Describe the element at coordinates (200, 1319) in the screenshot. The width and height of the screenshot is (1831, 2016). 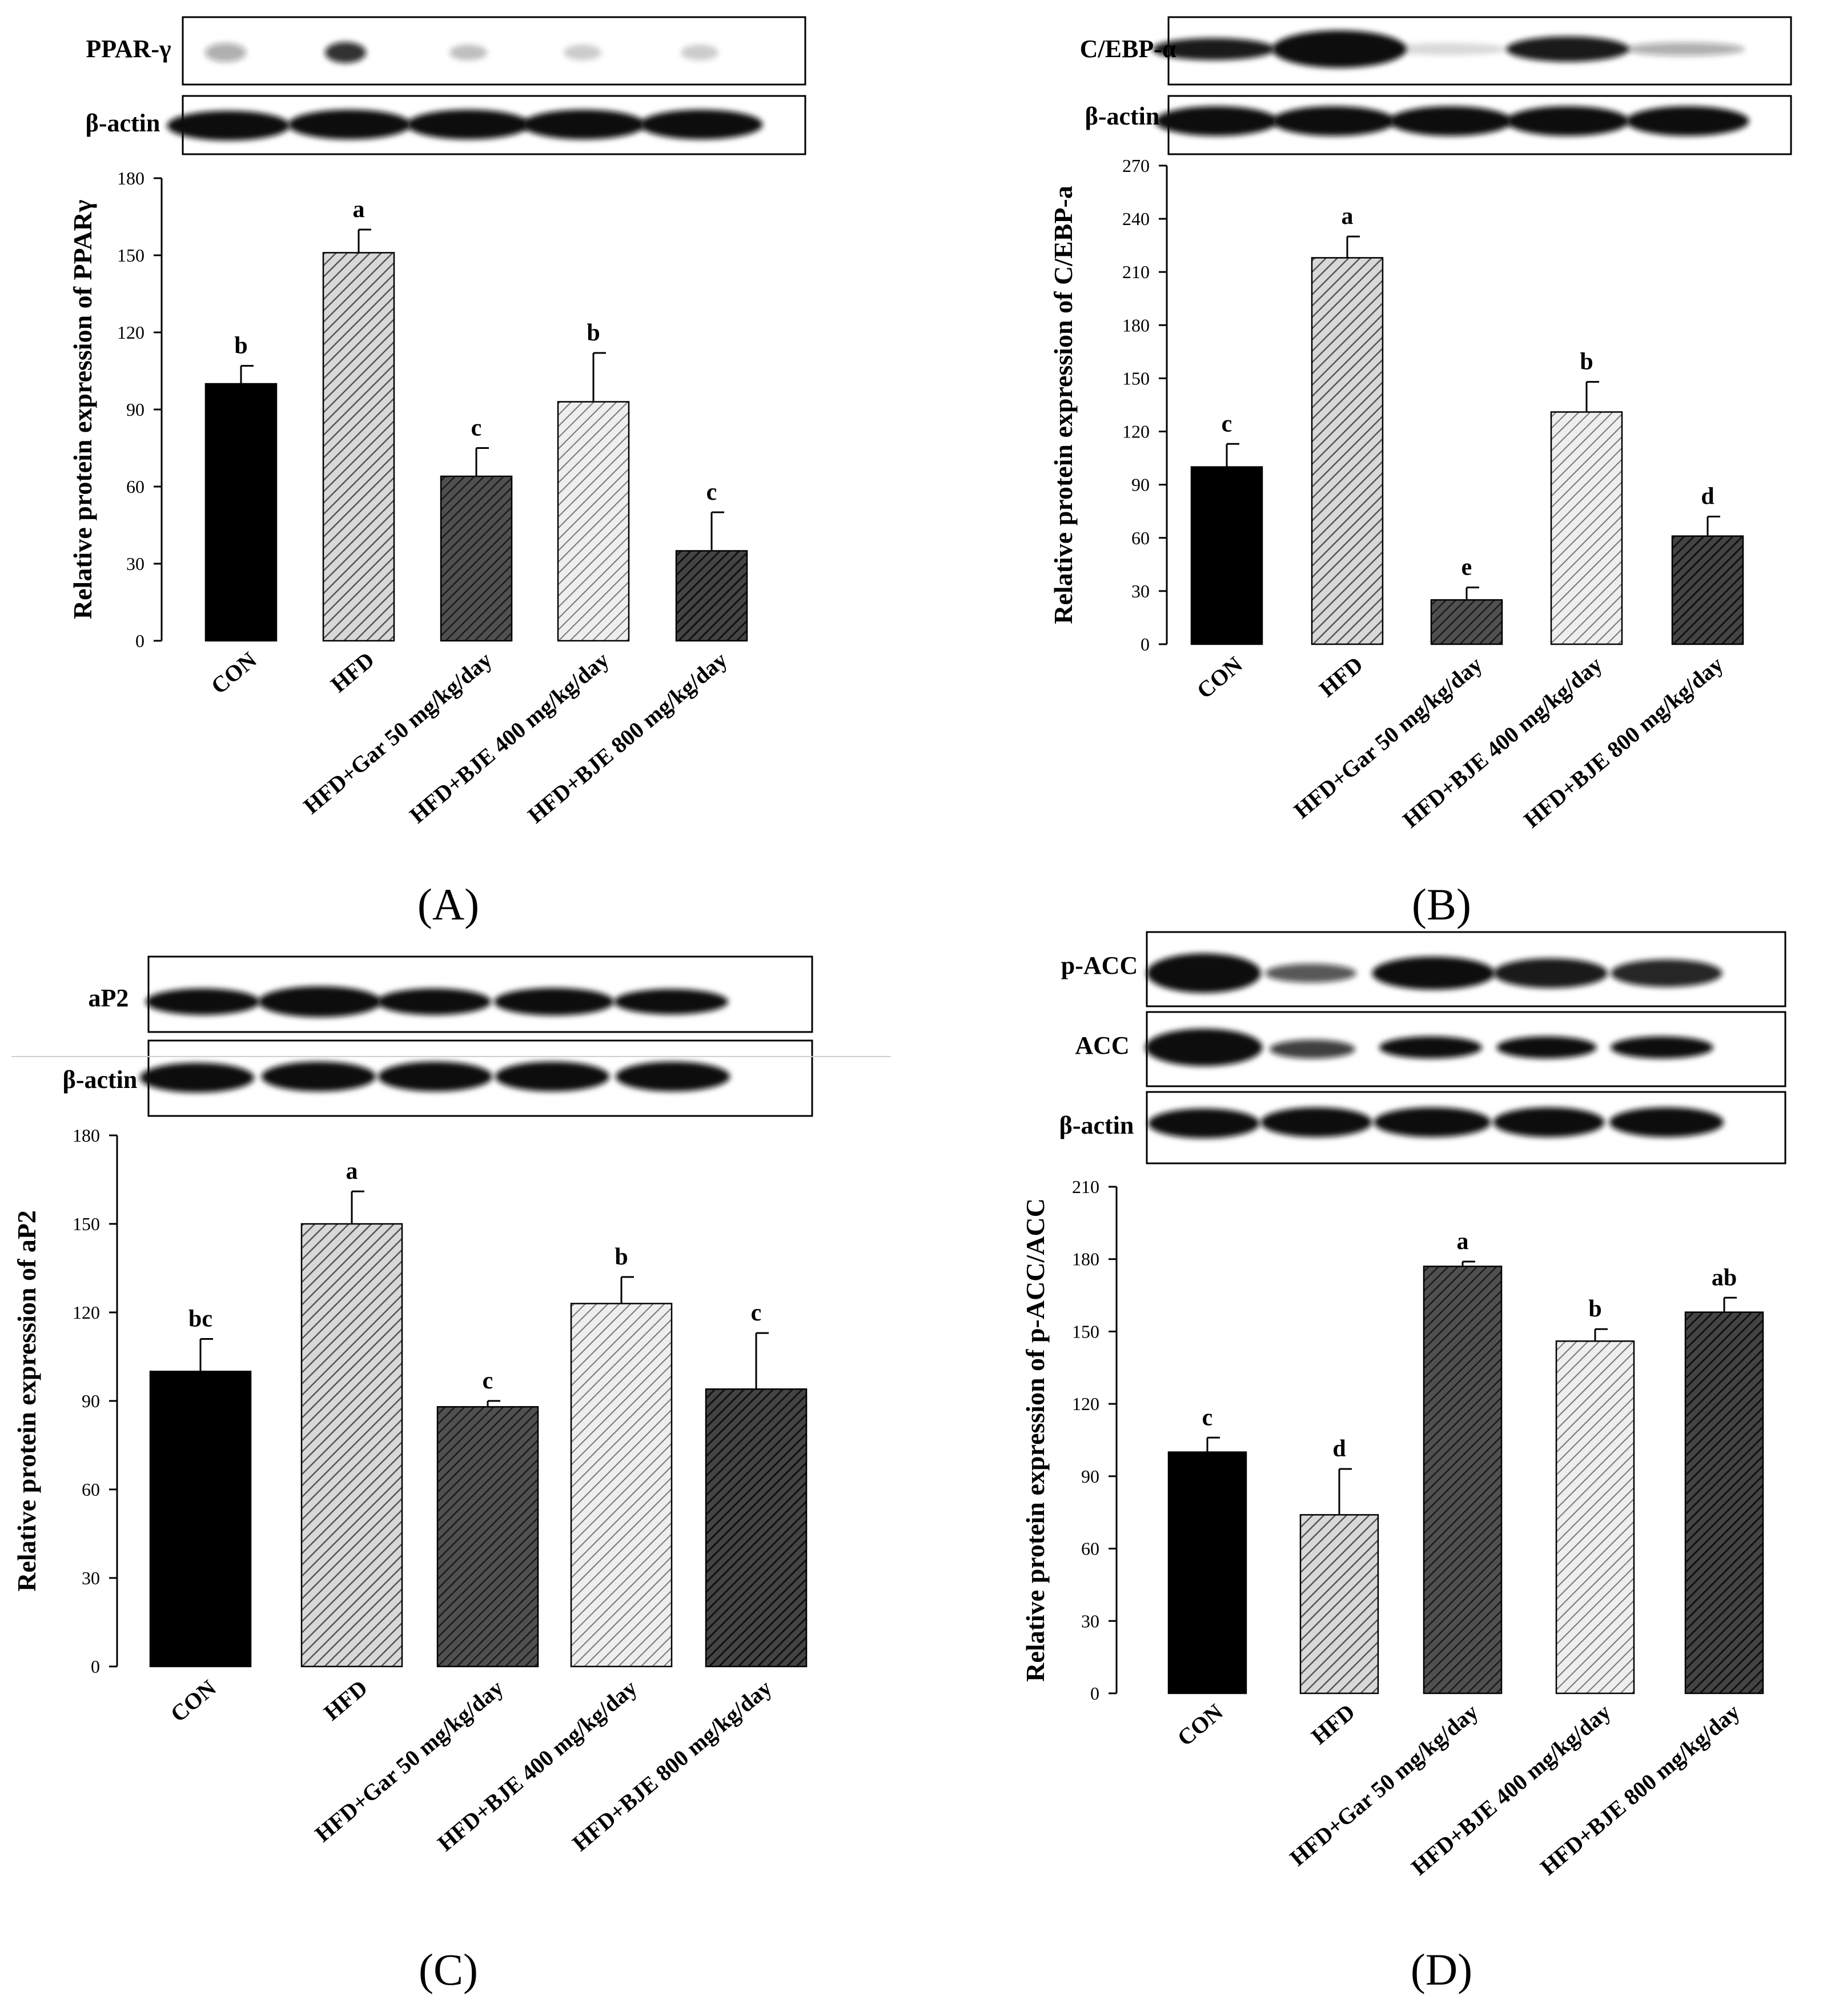
I see `significance-label: bc` at that location.